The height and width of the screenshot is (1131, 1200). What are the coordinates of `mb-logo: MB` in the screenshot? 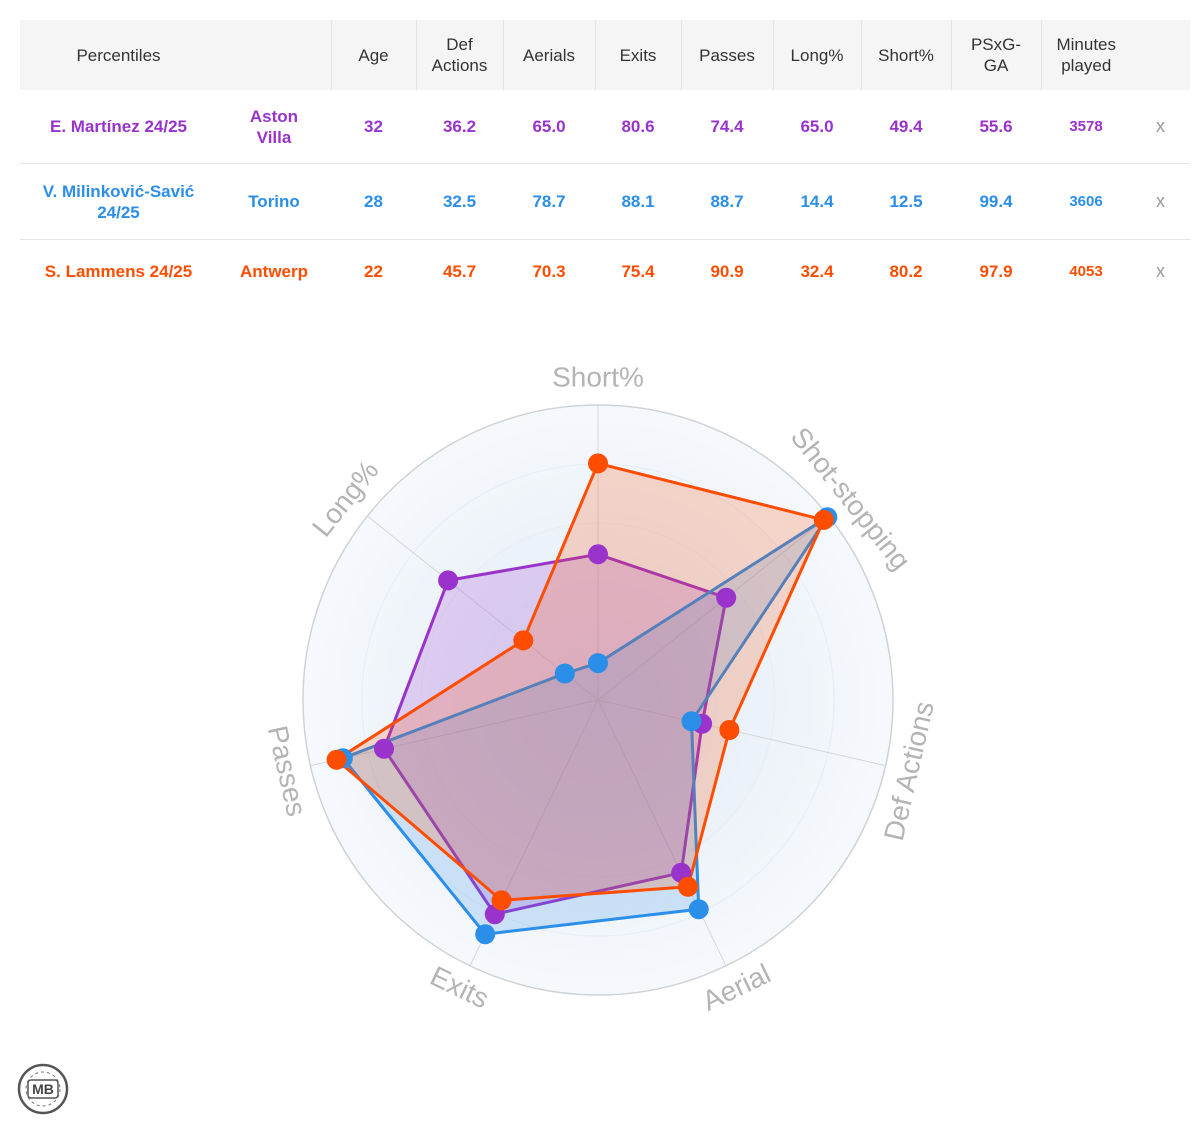 It's located at (43, 1089).